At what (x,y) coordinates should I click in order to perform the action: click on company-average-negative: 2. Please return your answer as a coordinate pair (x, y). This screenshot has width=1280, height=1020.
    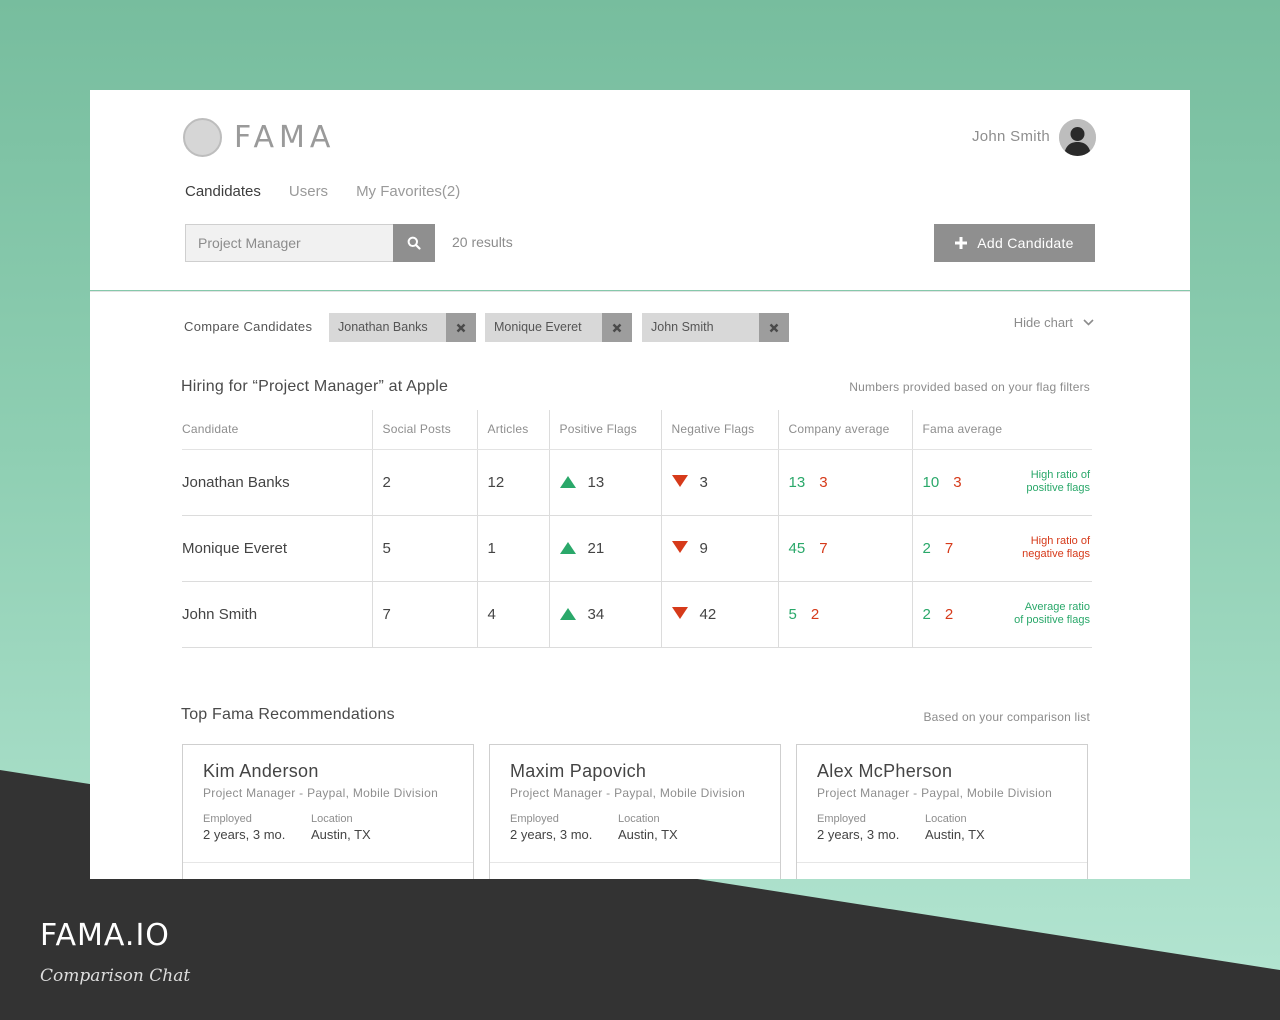
    Looking at the image, I should click on (815, 614).